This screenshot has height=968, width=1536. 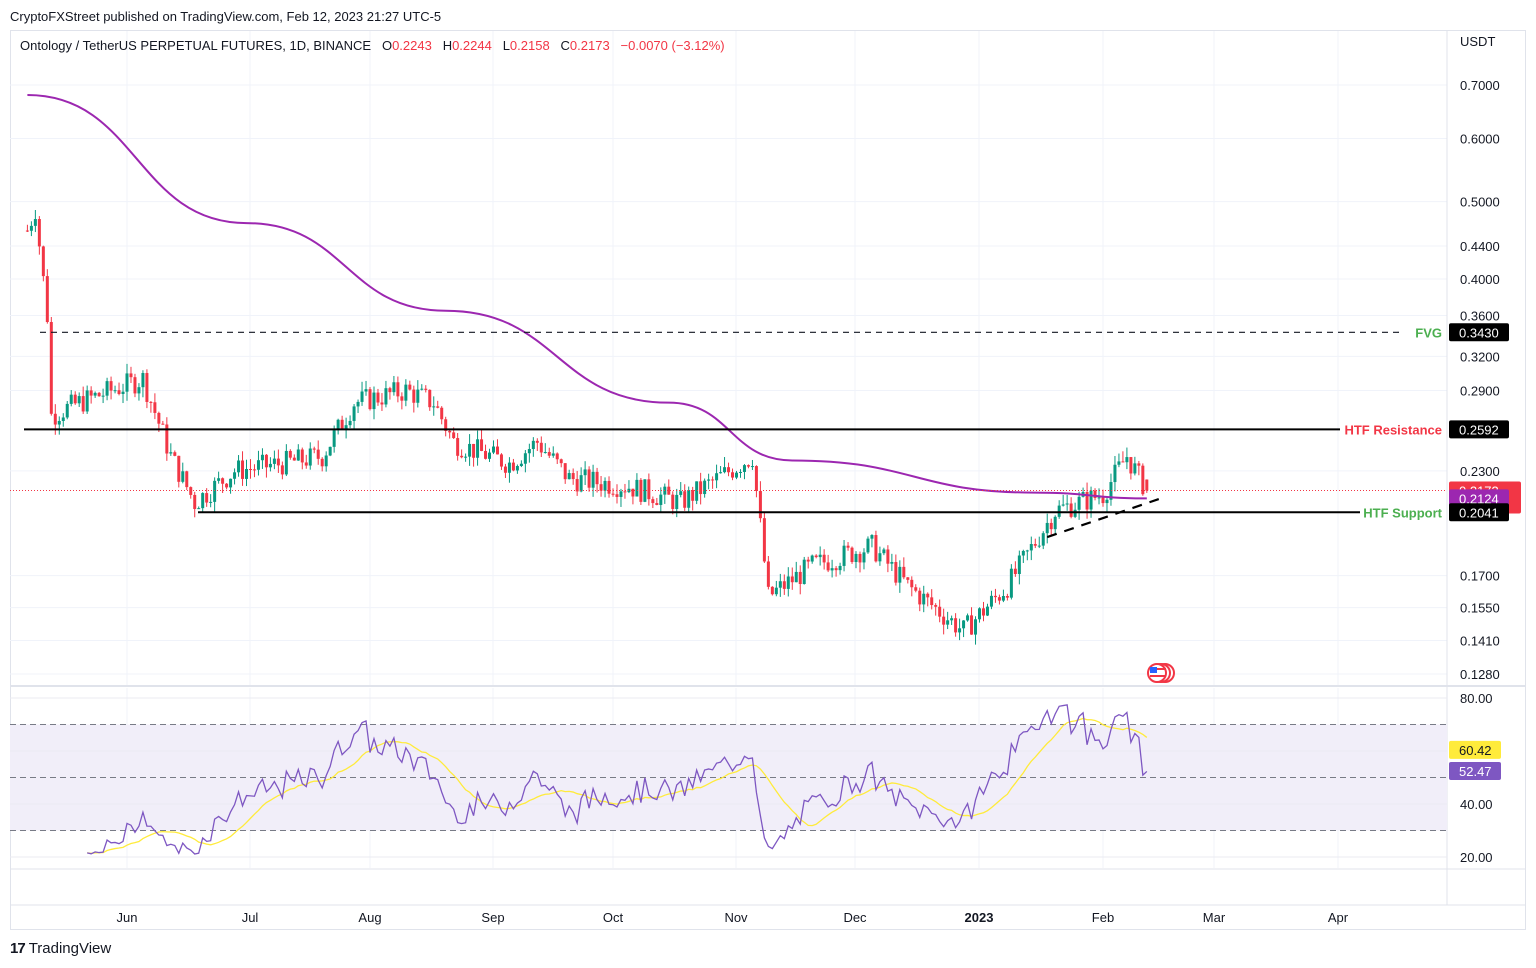 What do you see at coordinates (1161, 673) in the screenshot?
I see `us-flag-event-icon` at bounding box center [1161, 673].